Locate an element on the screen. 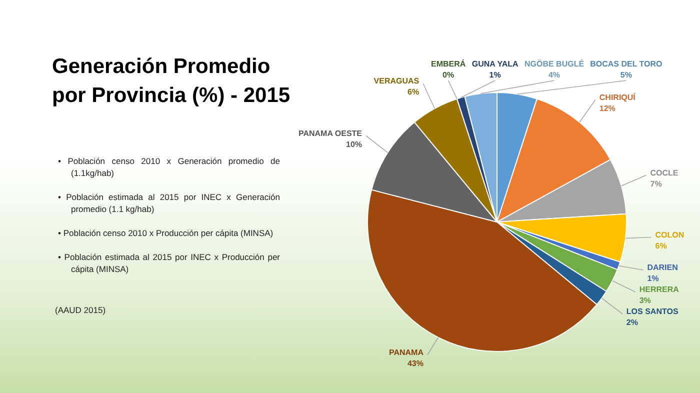 The height and width of the screenshot is (393, 700). text: • Población estimada al 2015 por INEC x Generación promedio (1.1 kg/hab) is located at coordinates (169, 203).